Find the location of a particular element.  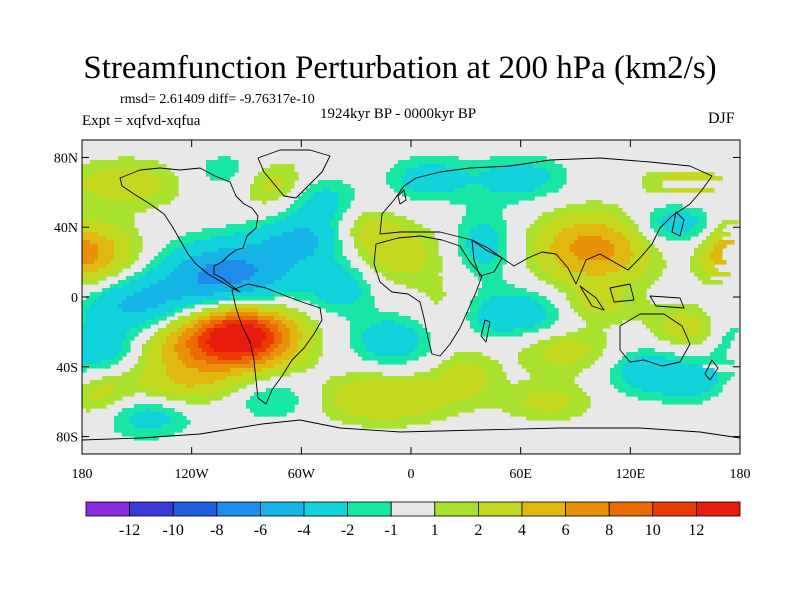

coastline-borneo is located at coordinates (622, 293).